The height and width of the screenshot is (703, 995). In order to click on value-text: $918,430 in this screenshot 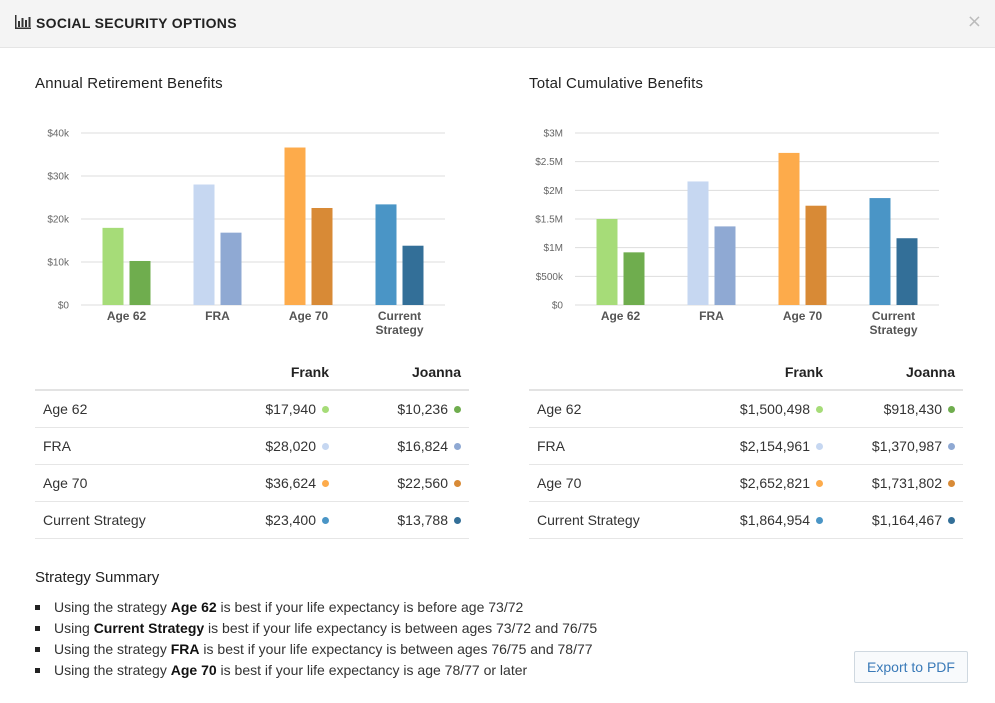, I will do `click(912, 409)`.